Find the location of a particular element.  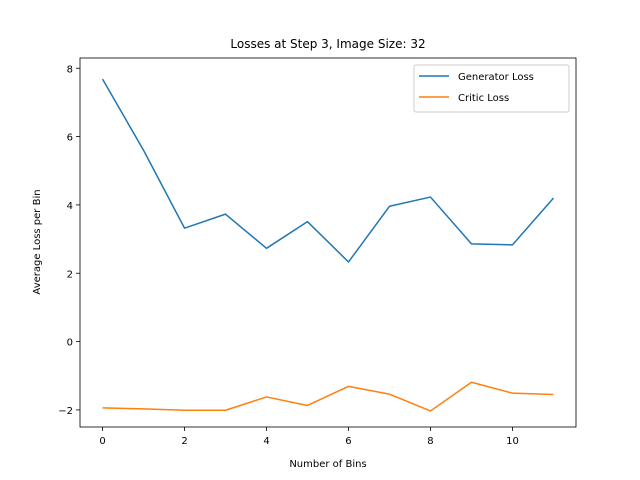

x-tick-label: 6 is located at coordinates (348, 441).